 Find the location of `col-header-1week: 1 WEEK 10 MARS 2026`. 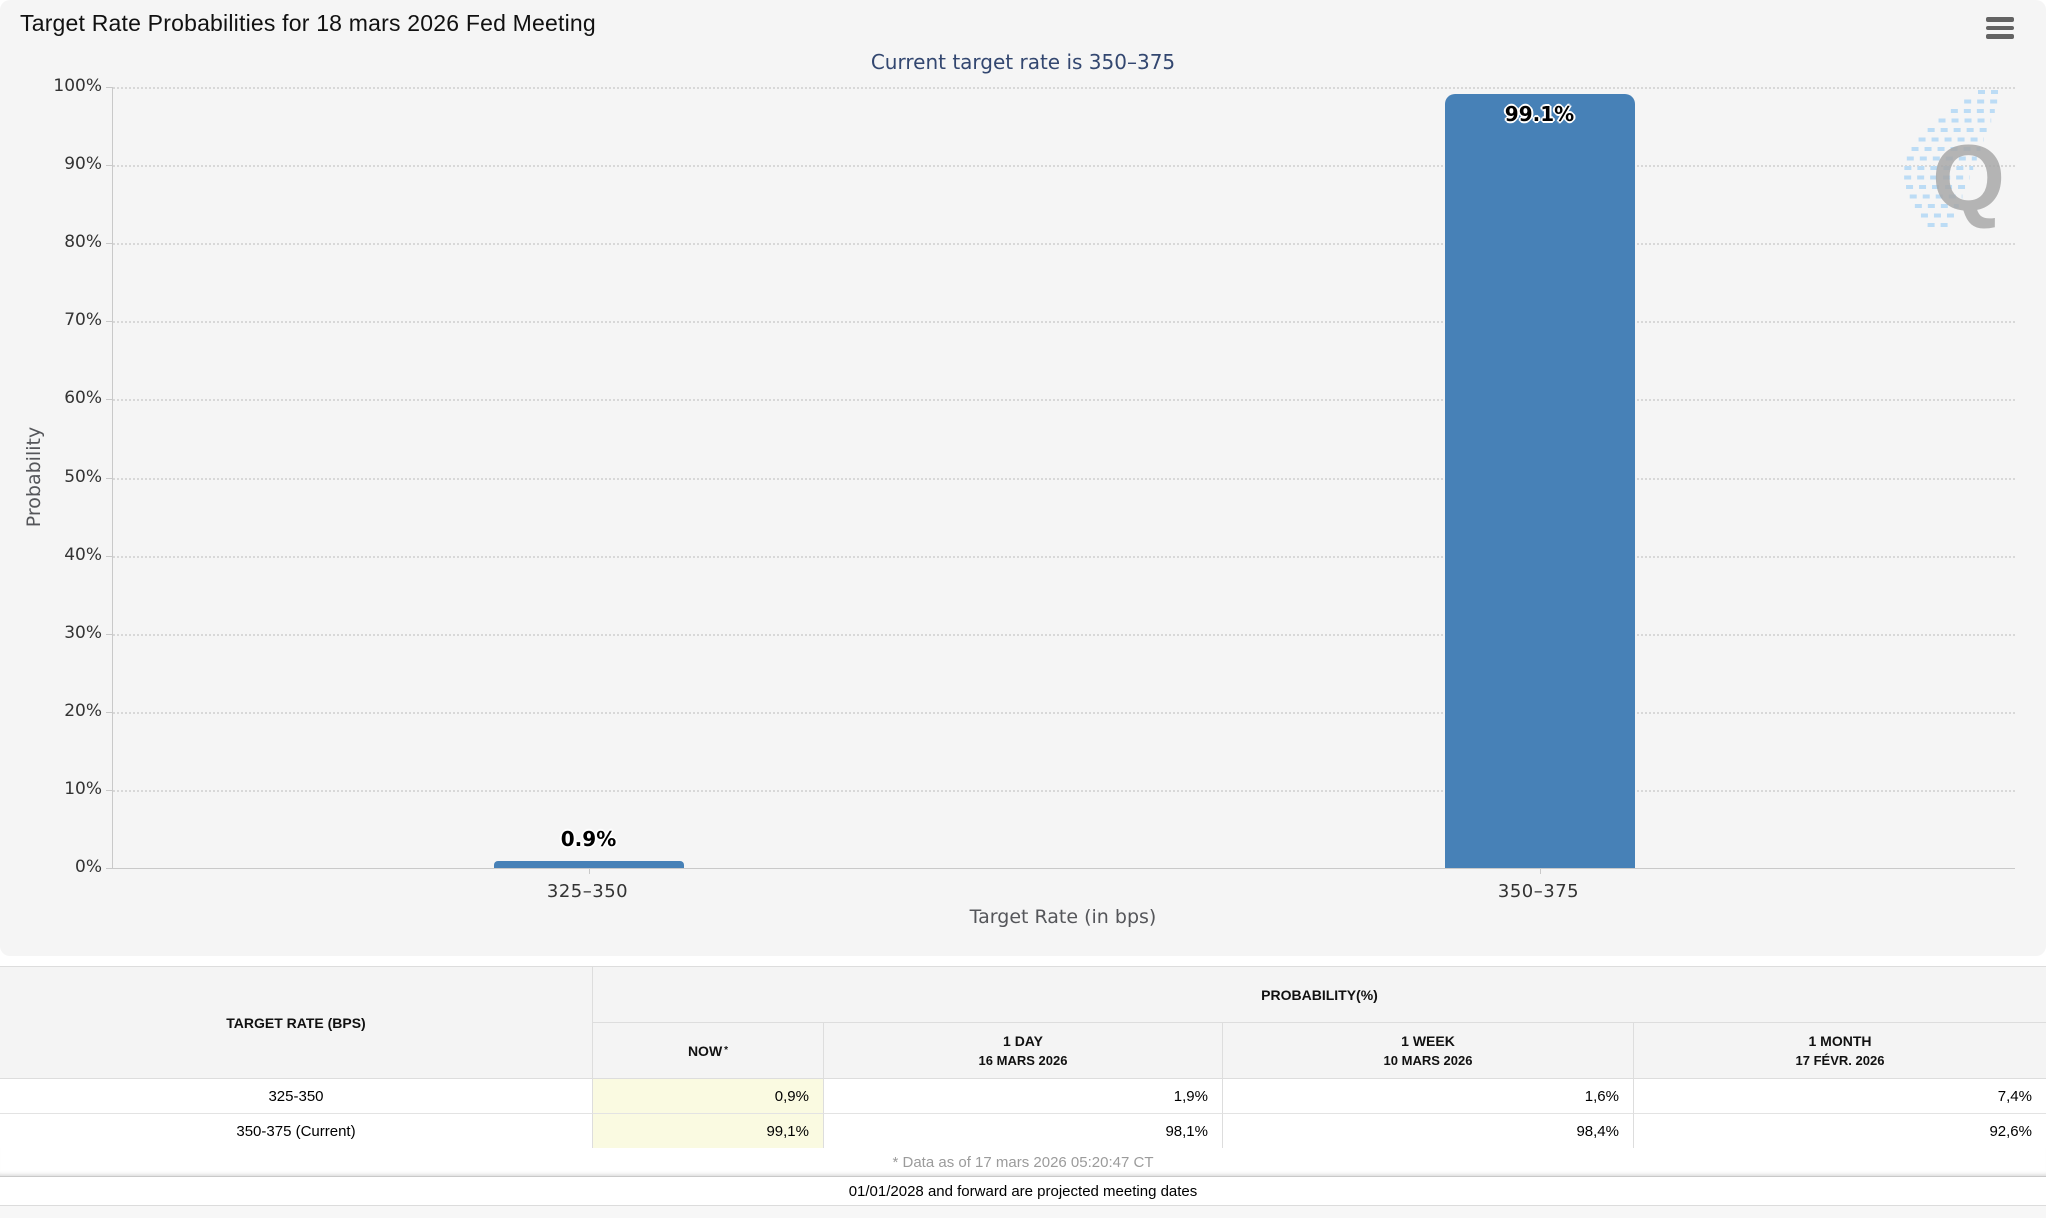

col-header-1week: 1 WEEK 10 MARS 2026 is located at coordinates (1428, 1051).